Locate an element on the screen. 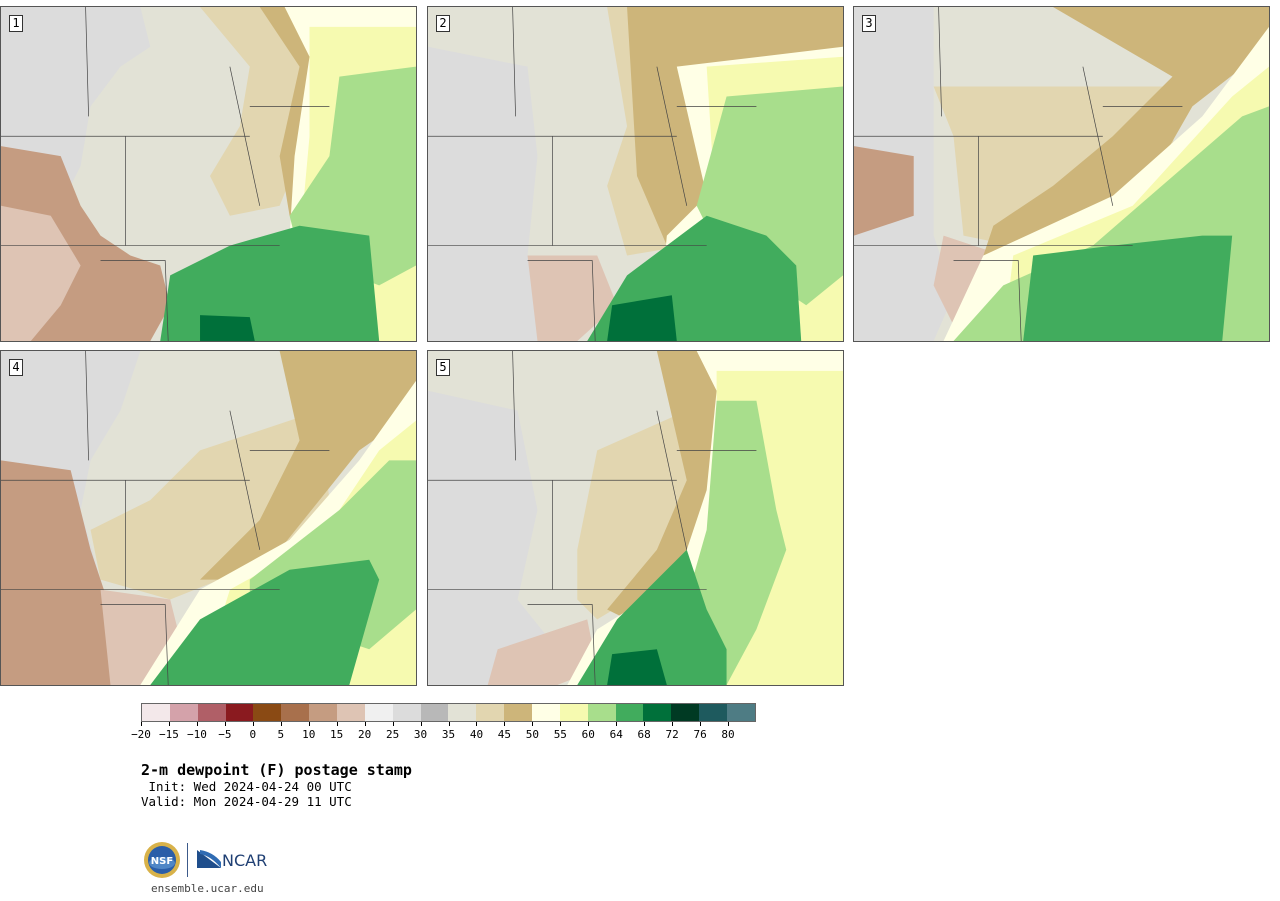  site-url: ensemble.ucar.edu is located at coordinates (207, 888).